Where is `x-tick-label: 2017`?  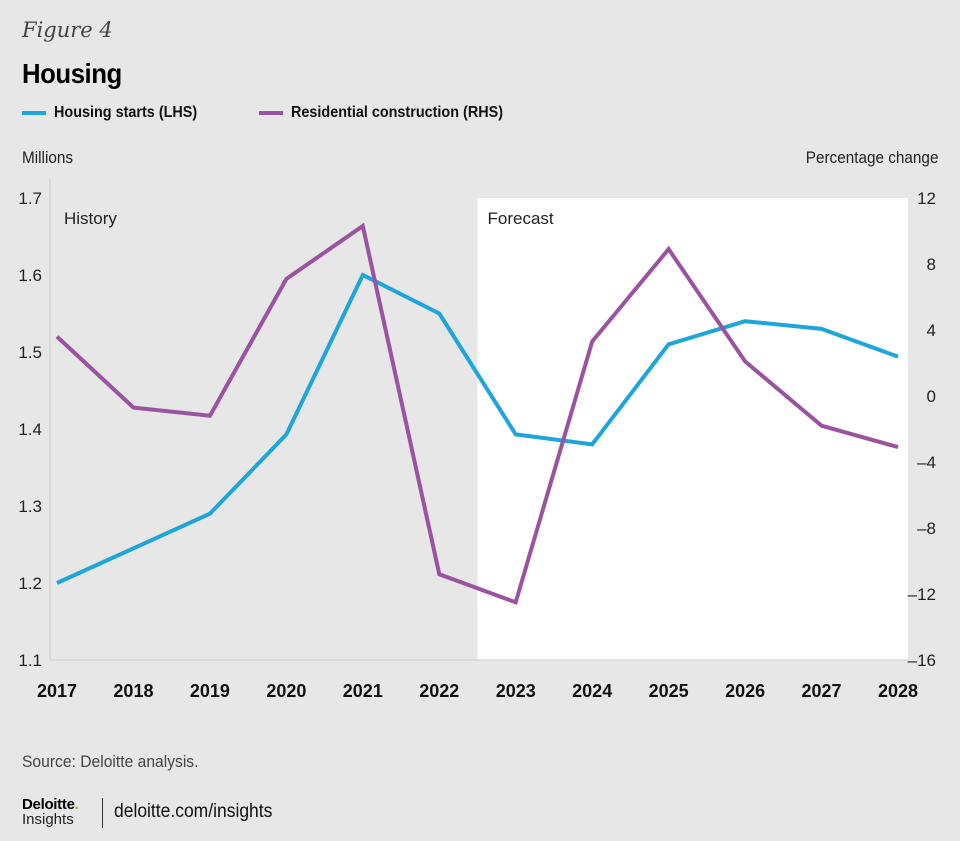
x-tick-label: 2017 is located at coordinates (57, 691).